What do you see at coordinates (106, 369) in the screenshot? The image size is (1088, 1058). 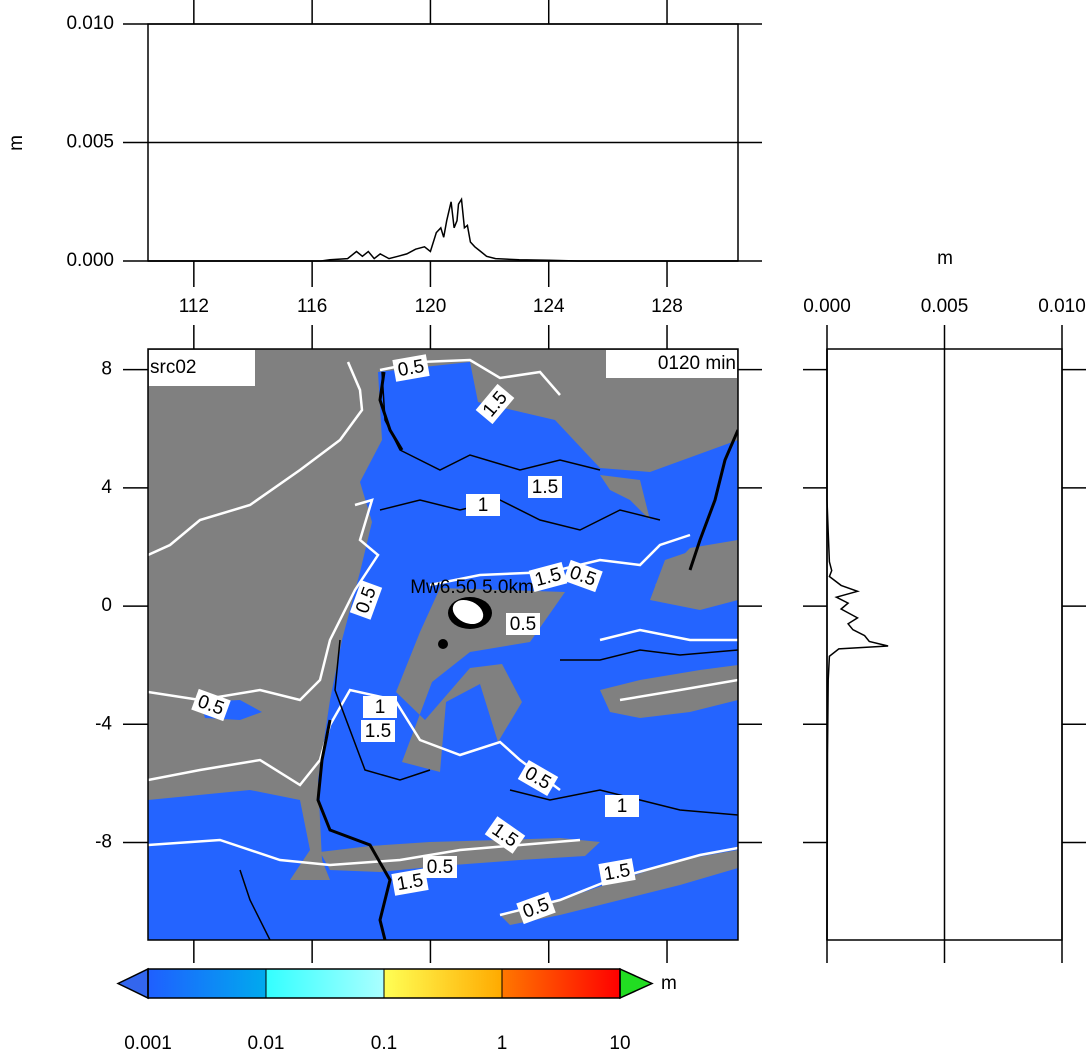 I see `y-tick-label: 8` at bounding box center [106, 369].